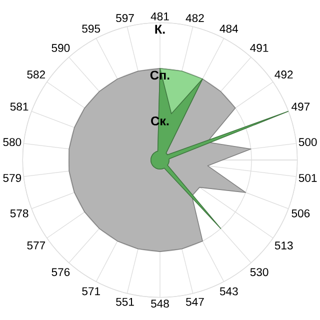 This screenshot has height=320, width=320. What do you see at coordinates (19, 213) in the screenshot?
I see `spoke-label: 578` at bounding box center [19, 213].